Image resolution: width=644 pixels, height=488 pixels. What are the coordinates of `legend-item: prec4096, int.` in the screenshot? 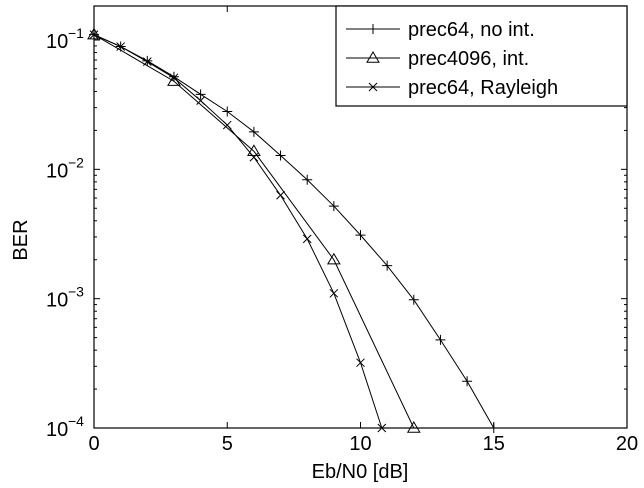 It's located at (437, 59).